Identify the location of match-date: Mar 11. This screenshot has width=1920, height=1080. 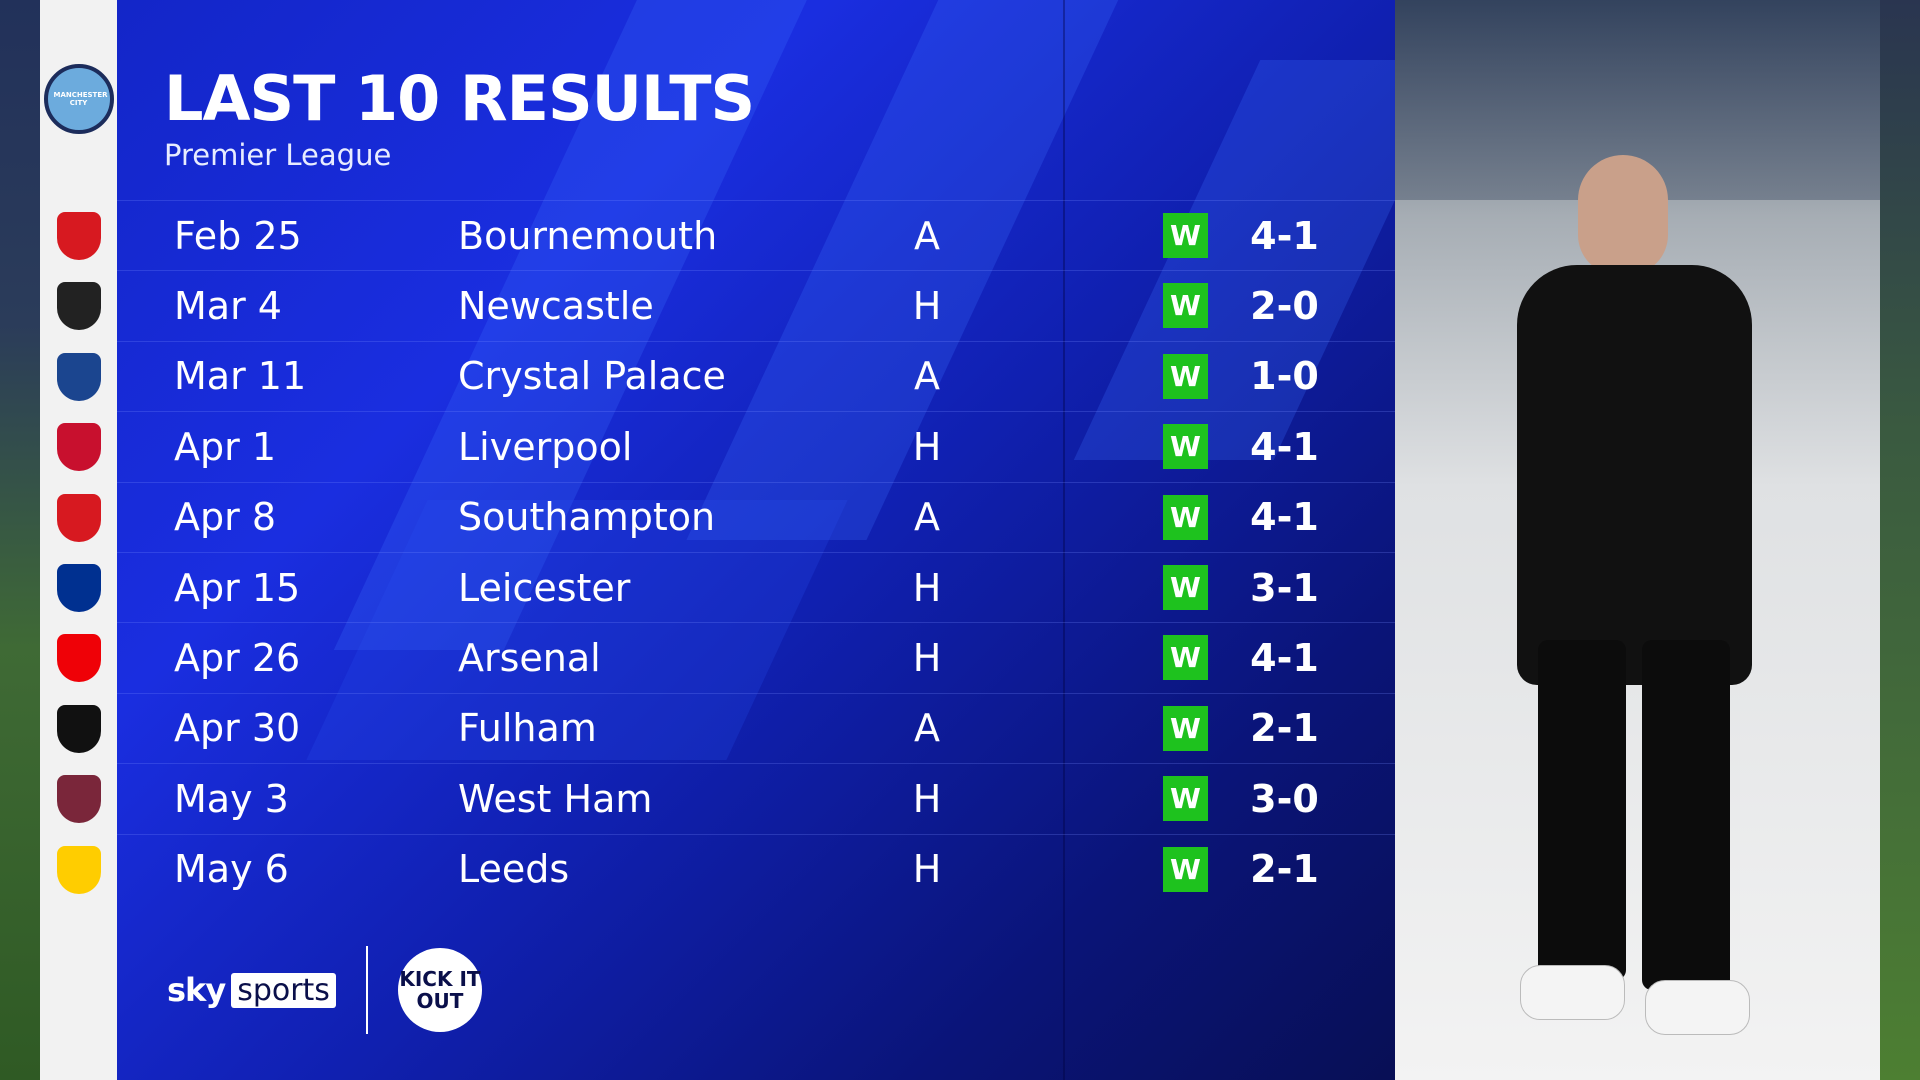
(240, 376).